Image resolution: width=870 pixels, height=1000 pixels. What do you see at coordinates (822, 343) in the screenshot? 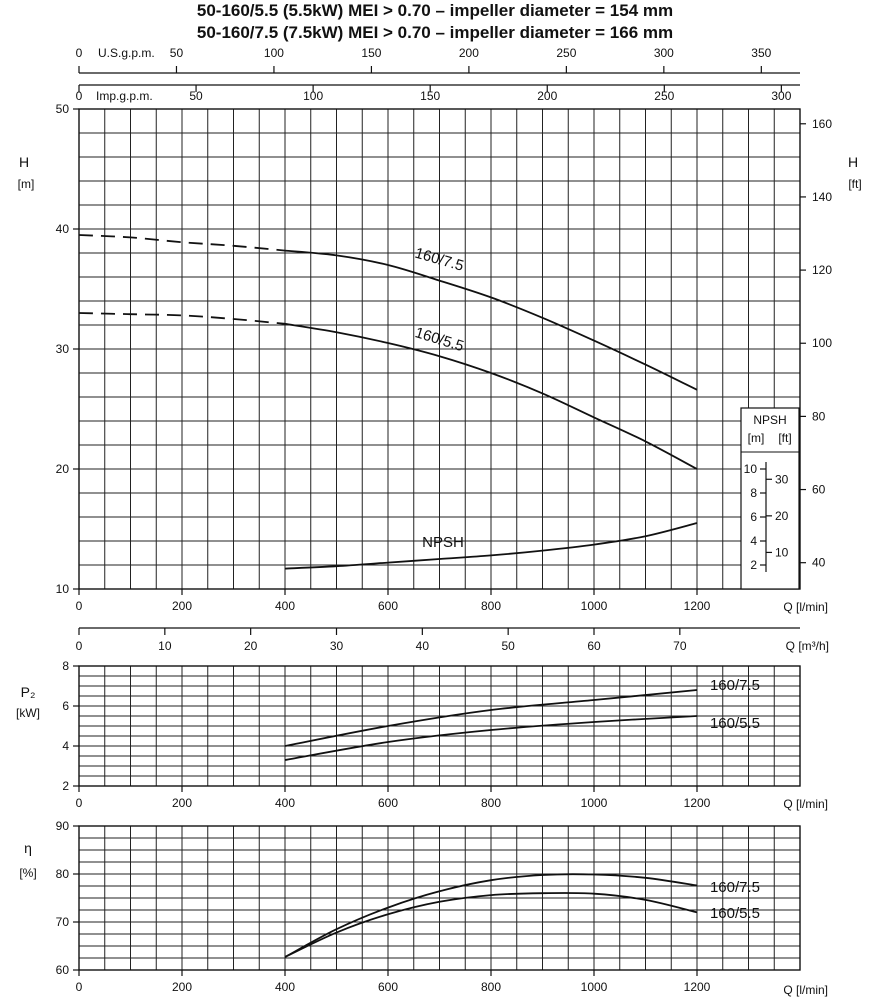
I see `head-ft-tick-100: 100` at bounding box center [822, 343].